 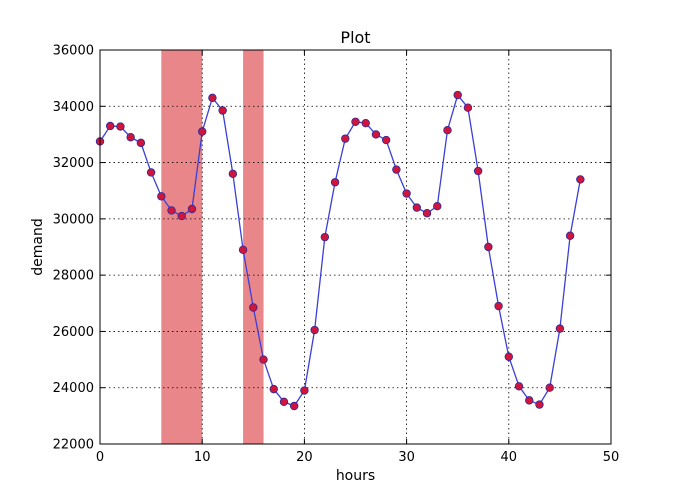 I want to click on y-tick-label-7: 36000, so click(x=73, y=51).